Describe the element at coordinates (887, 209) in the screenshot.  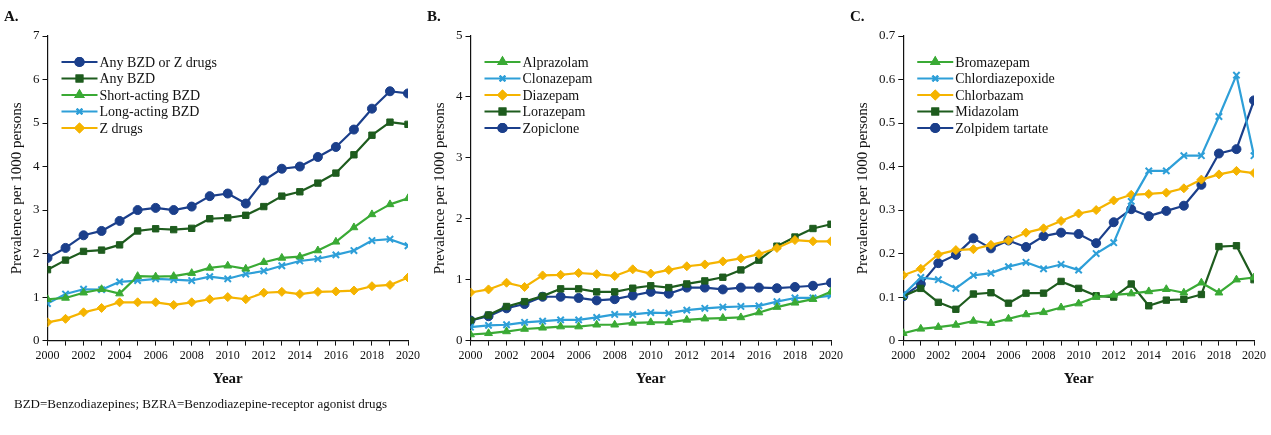
I see `y-tick-label: 0.3` at that location.